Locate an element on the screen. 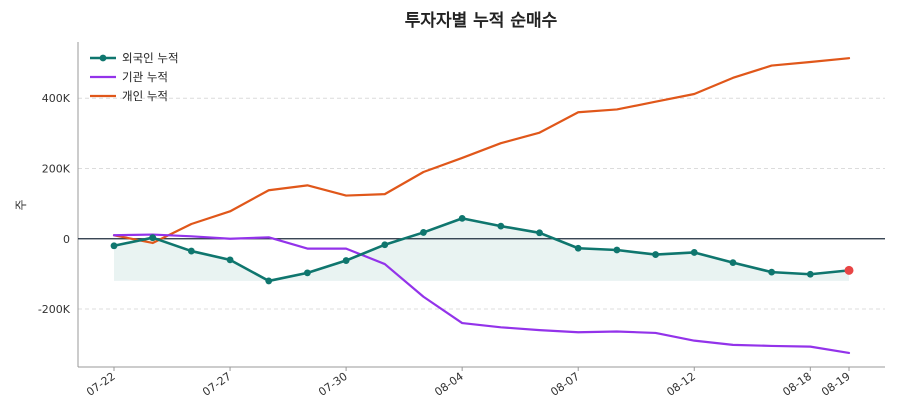  x-tick-label: 08-04 is located at coordinates (449, 384).